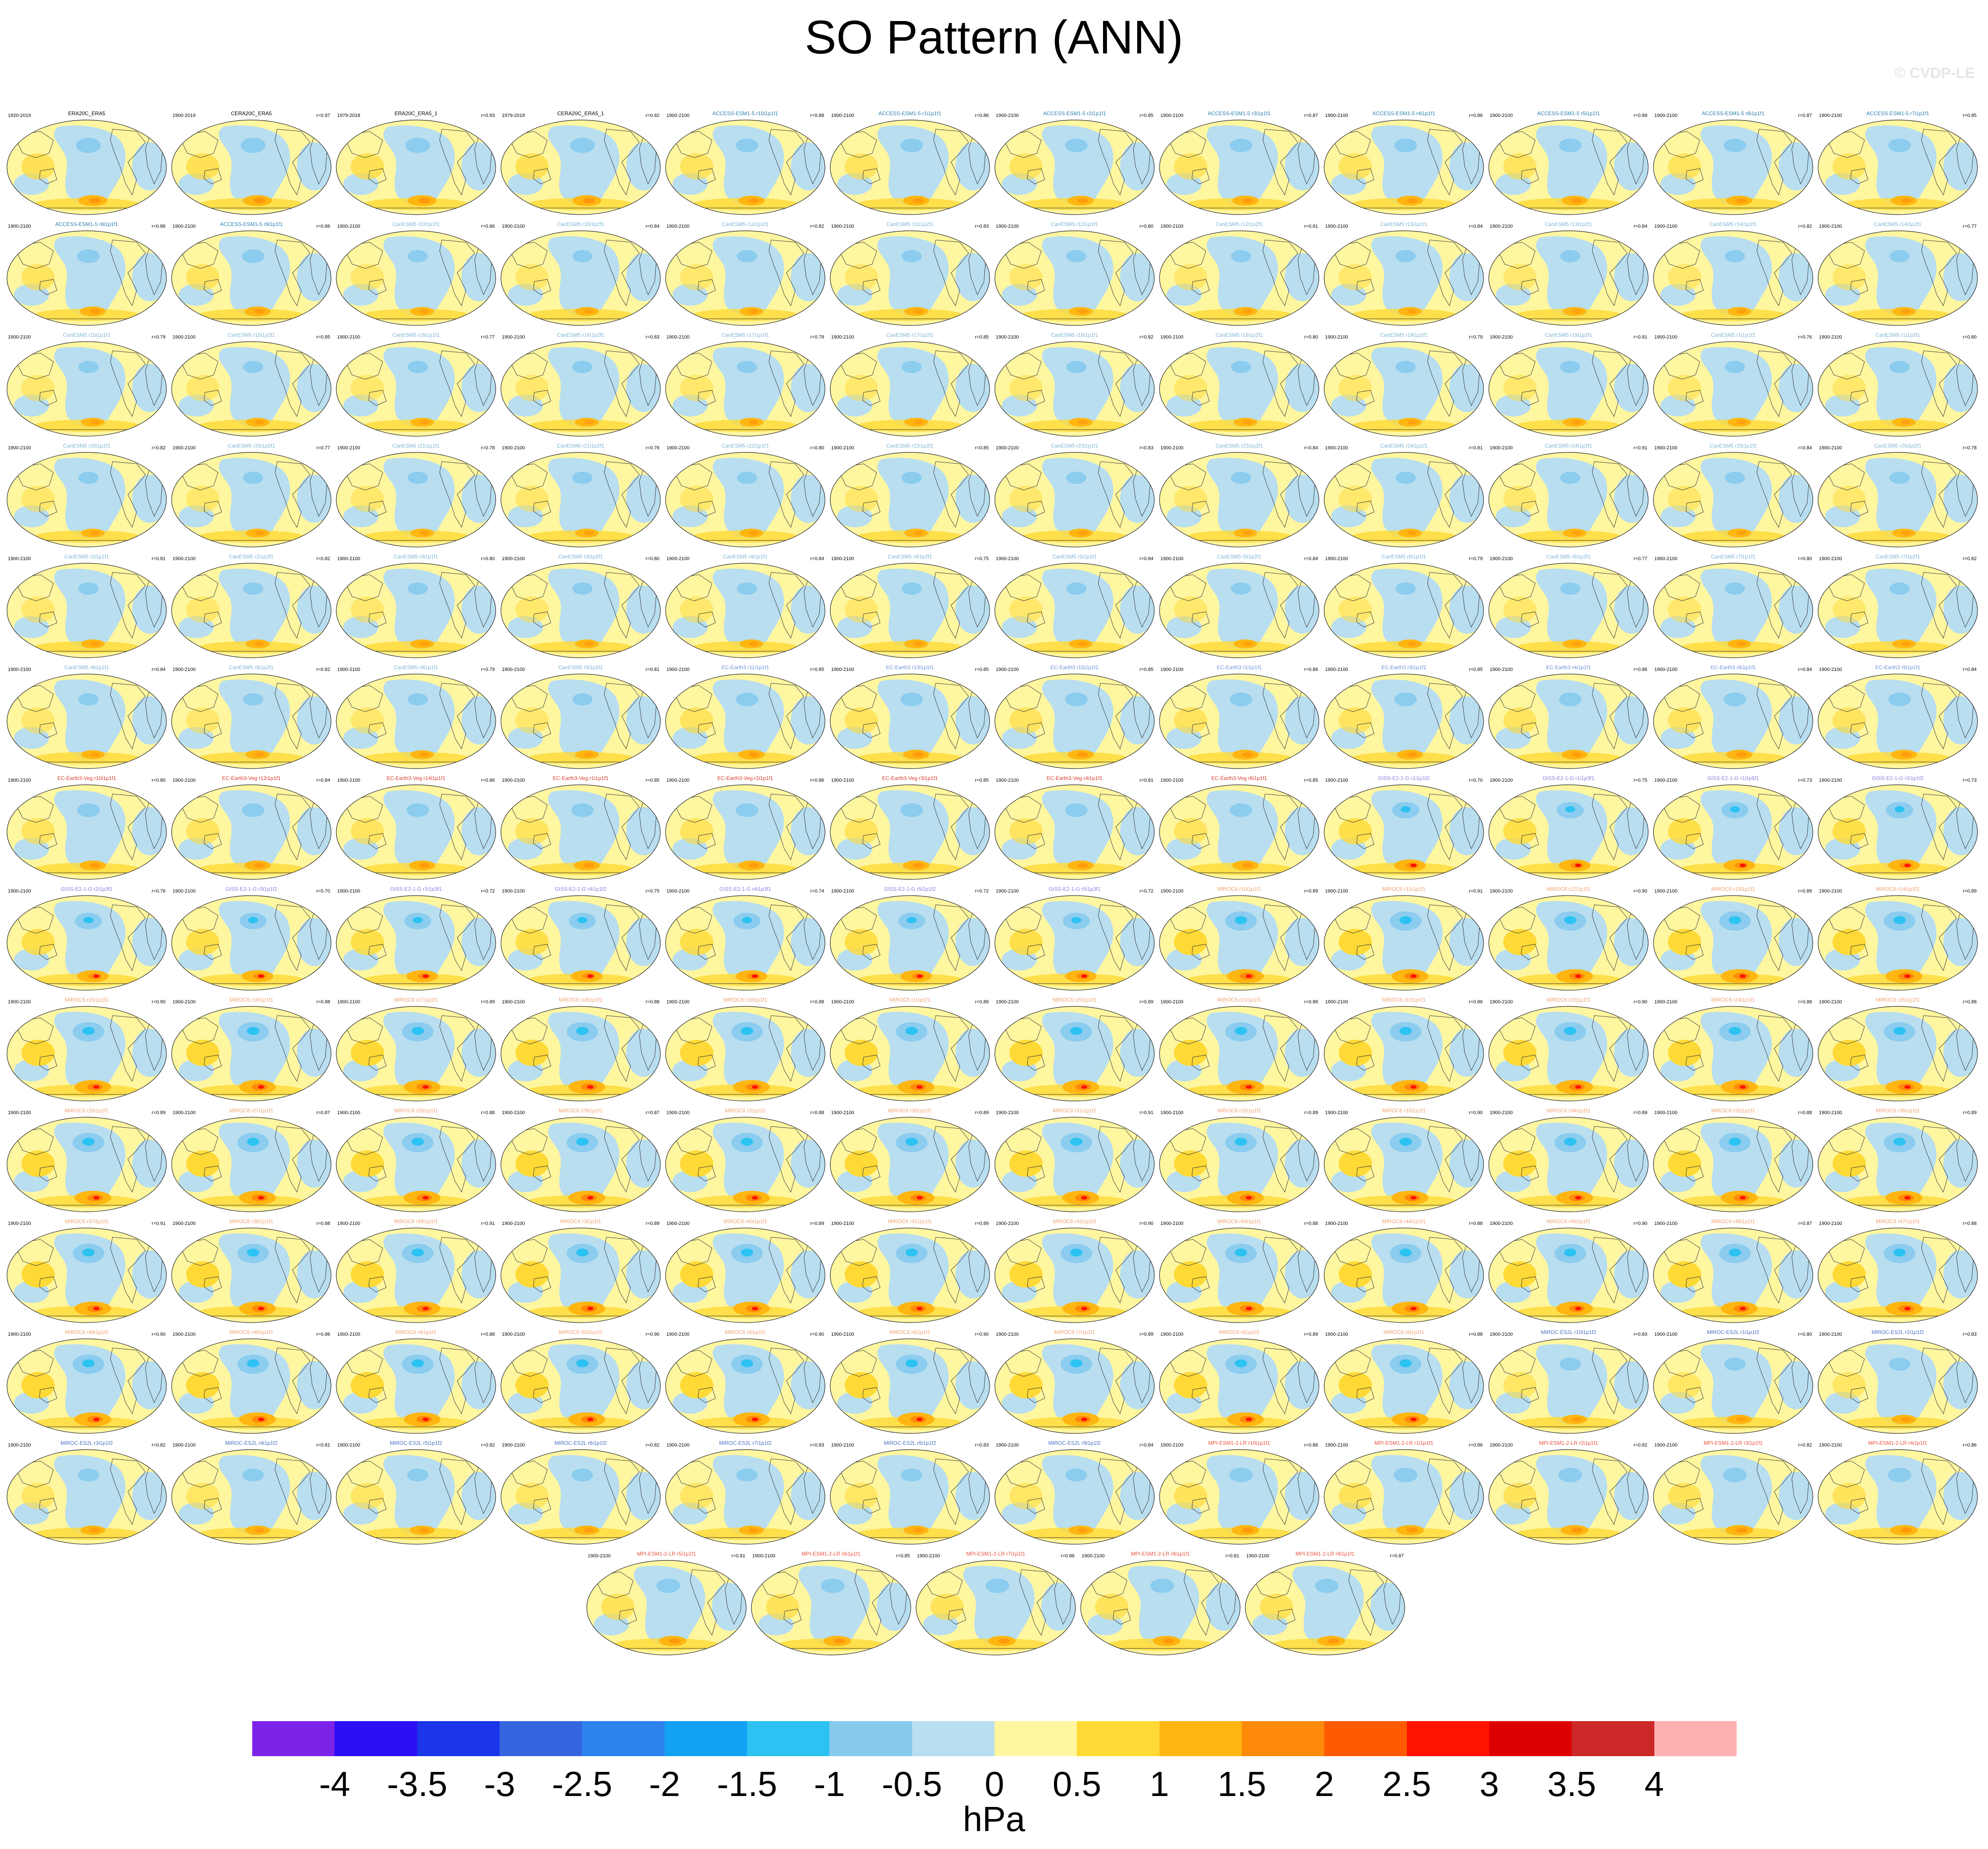 The image size is (1988, 1849). What do you see at coordinates (86, 718) in the screenshot?
I see `map-panel: CanESM5 r8i1p1f1 1900-2100 r=0.84` at bounding box center [86, 718].